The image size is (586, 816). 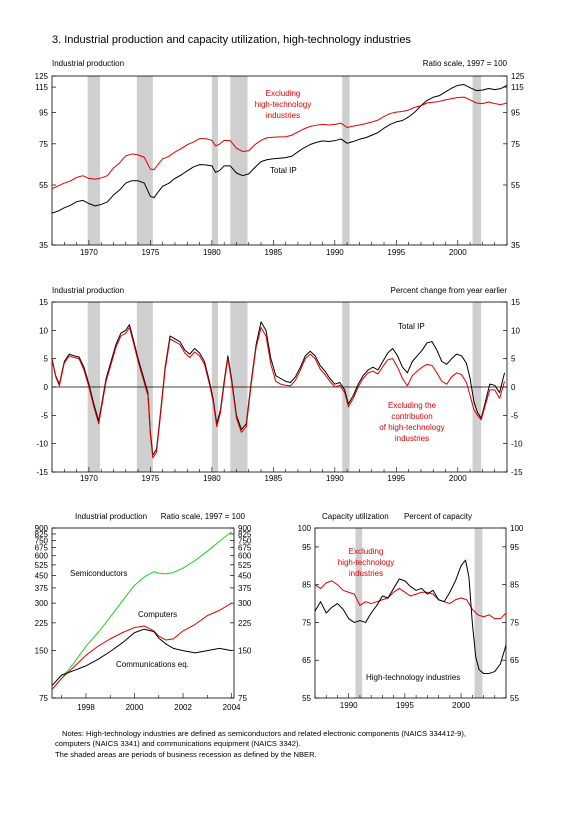 What do you see at coordinates (43, 330) in the screenshot?
I see `y-tick-label-left: 10` at bounding box center [43, 330].